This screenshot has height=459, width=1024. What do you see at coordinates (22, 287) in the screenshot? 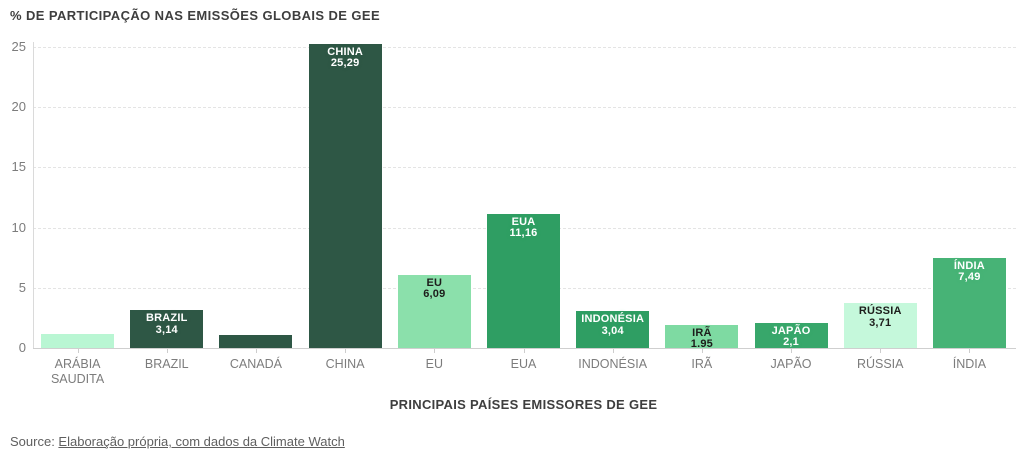
I see `y-tick-label: 5` at bounding box center [22, 287].